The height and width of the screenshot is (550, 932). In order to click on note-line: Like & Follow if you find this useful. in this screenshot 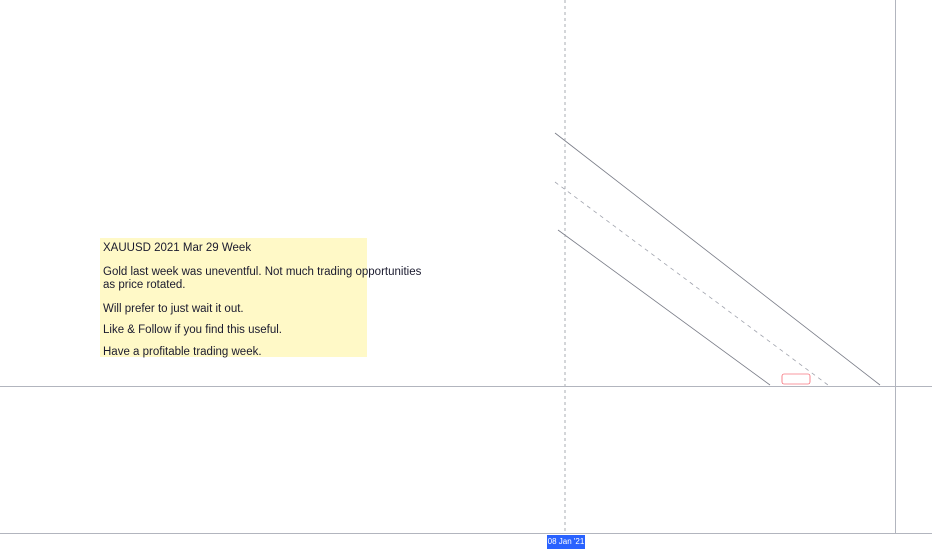, I will do `click(192, 330)`.